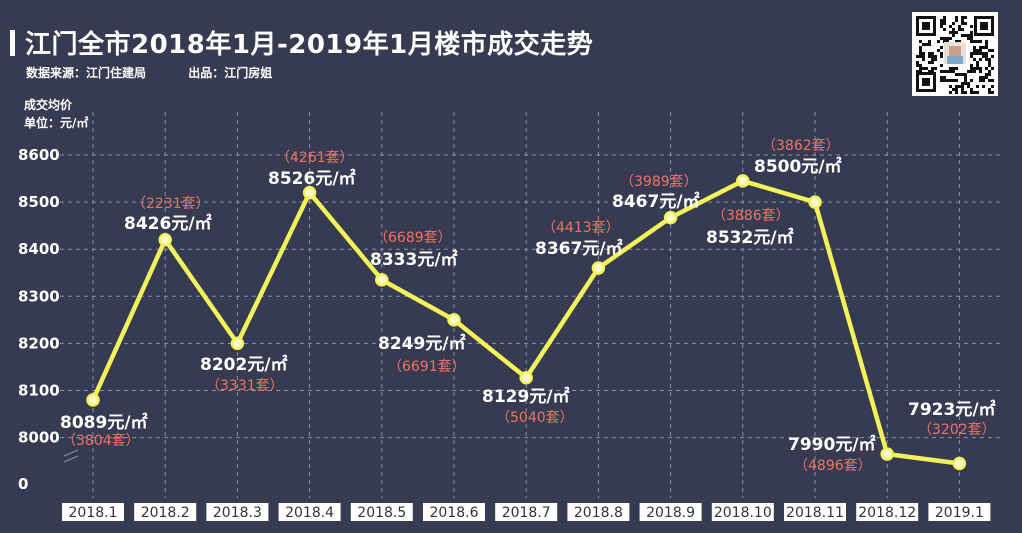 This screenshot has height=533, width=1022. What do you see at coordinates (579, 248) in the screenshot?
I see `data-value-label: 8367元/㎡` at bounding box center [579, 248].